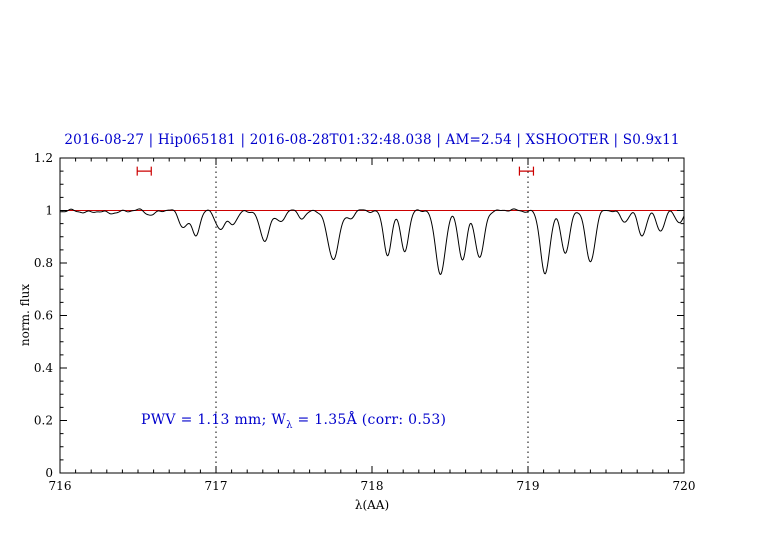 This screenshot has width=782, height=542. Describe the element at coordinates (528, 486) in the screenshot. I see `x-tick-label: 719` at that location.